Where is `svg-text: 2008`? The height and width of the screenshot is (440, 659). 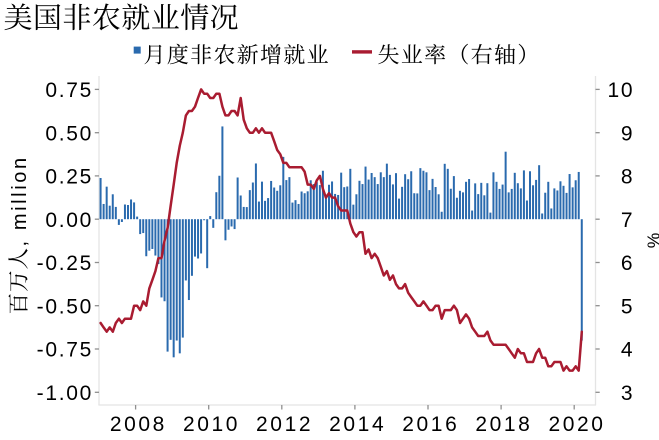
svg-text: 2008 is located at coordinates (138, 424).